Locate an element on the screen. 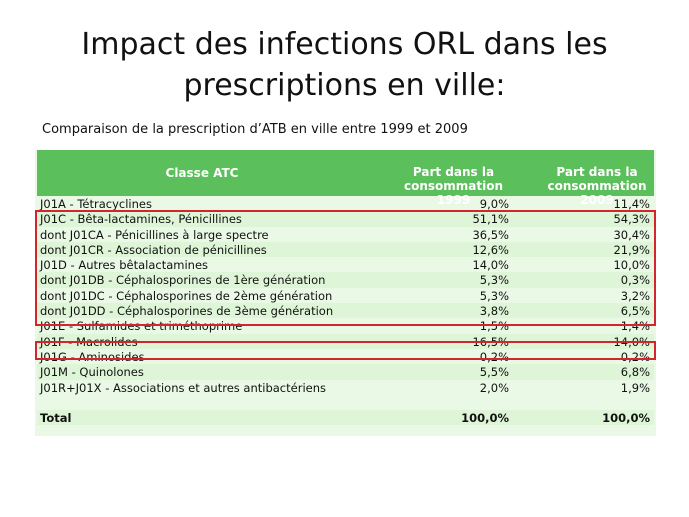 The image size is (689, 517). row-value-2009: 1,4% is located at coordinates (635, 326).